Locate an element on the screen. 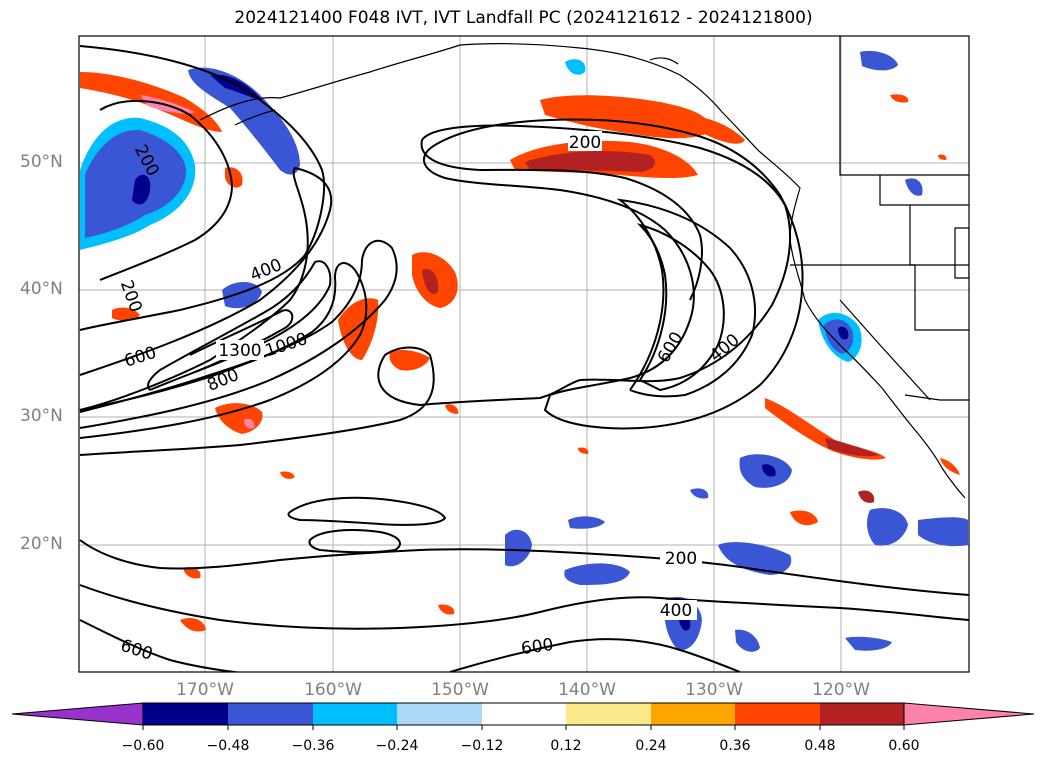 Image resolution: width=1047 pixels, height=765 pixels. colorbar is located at coordinates (523, 716).